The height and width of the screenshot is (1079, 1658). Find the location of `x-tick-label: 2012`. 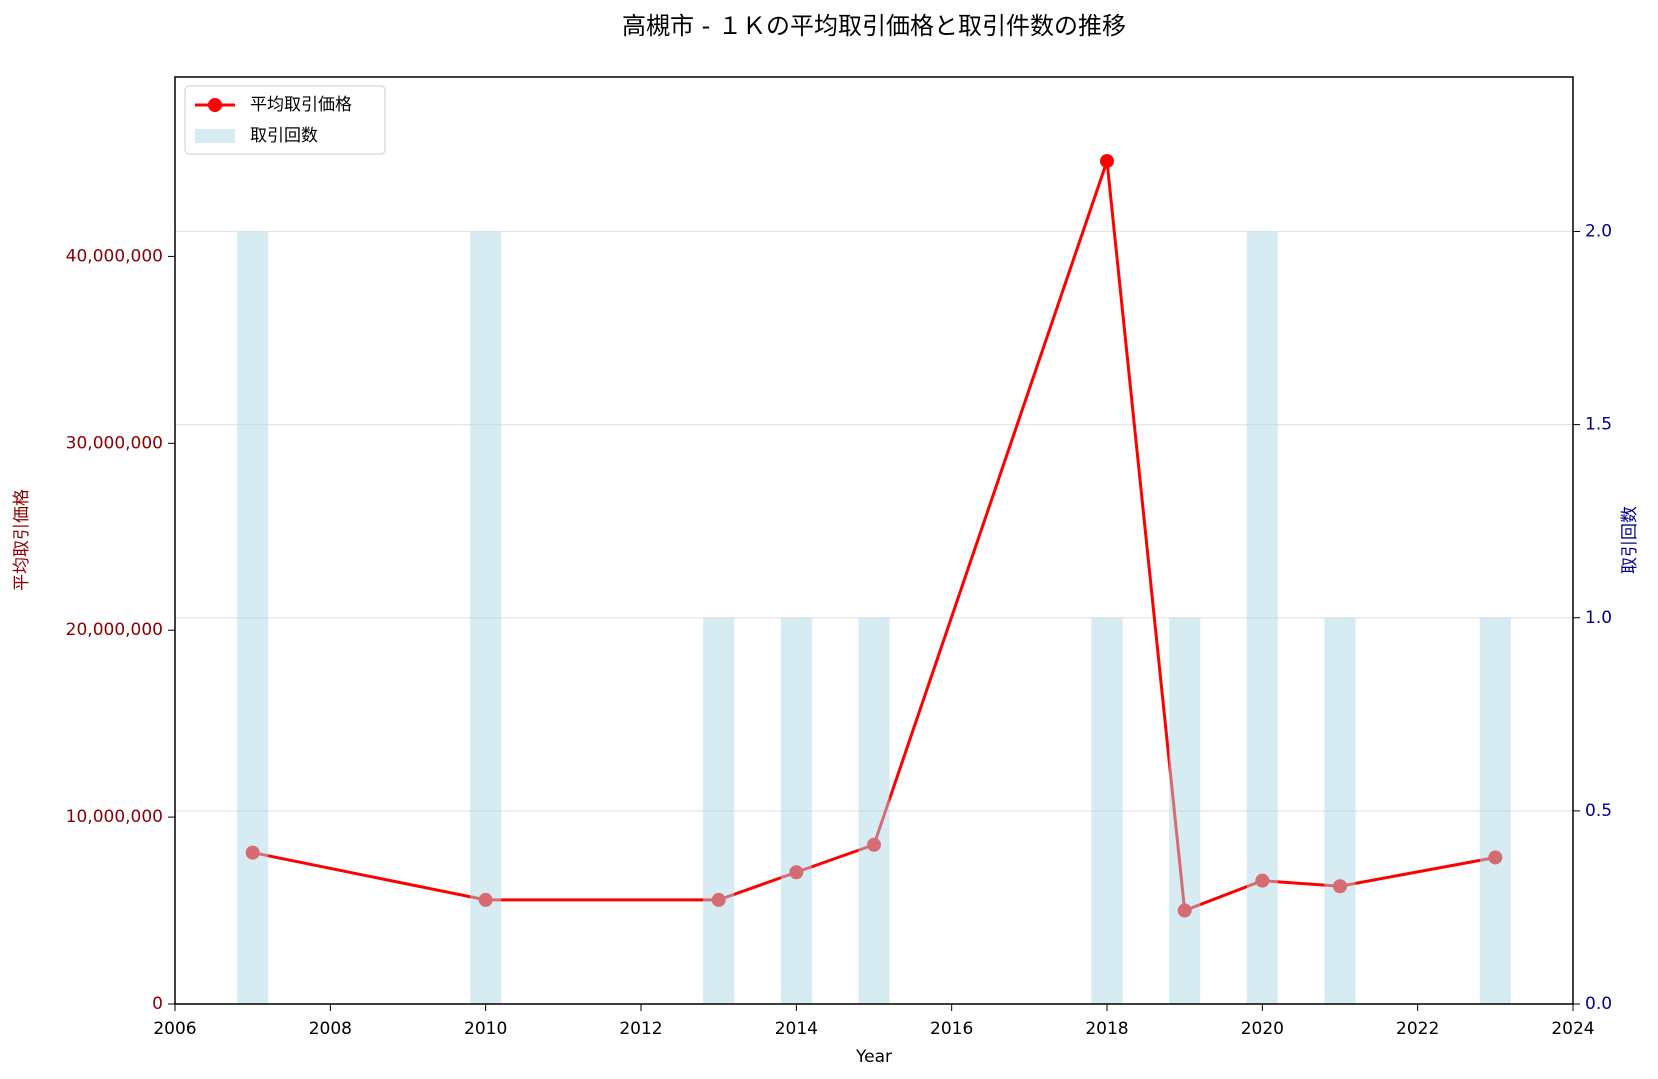

x-tick-label: 2012 is located at coordinates (640, 1029).